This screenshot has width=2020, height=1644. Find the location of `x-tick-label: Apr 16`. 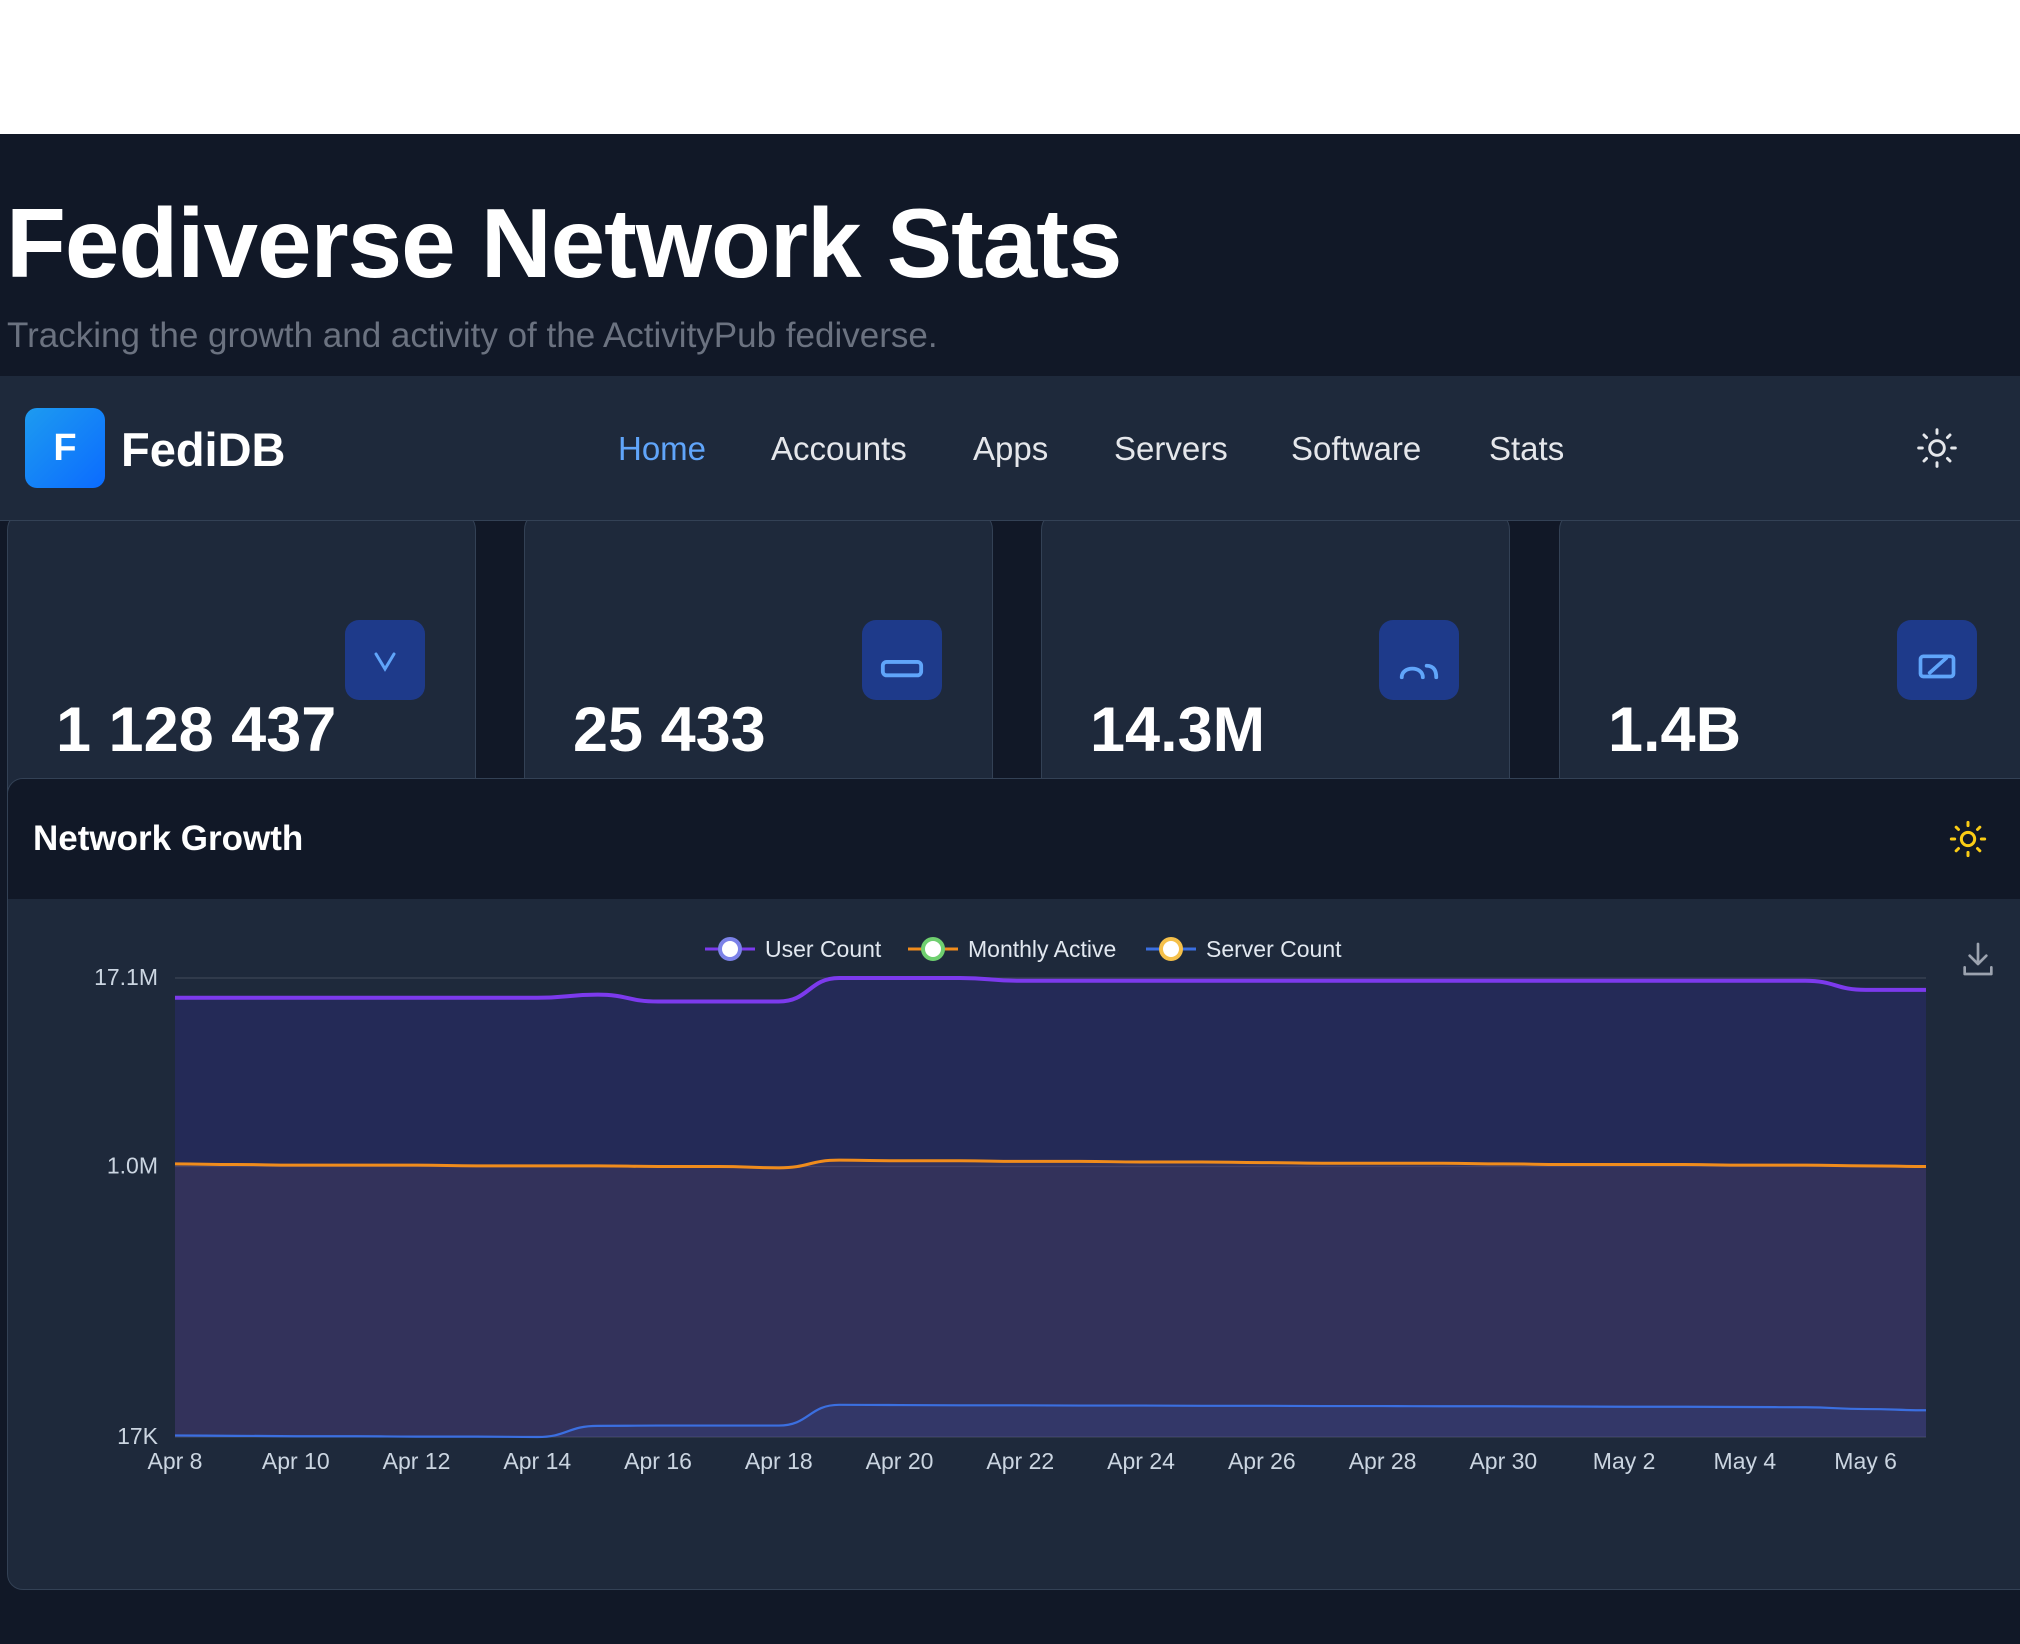

x-tick-label: Apr 16 is located at coordinates (658, 1461).